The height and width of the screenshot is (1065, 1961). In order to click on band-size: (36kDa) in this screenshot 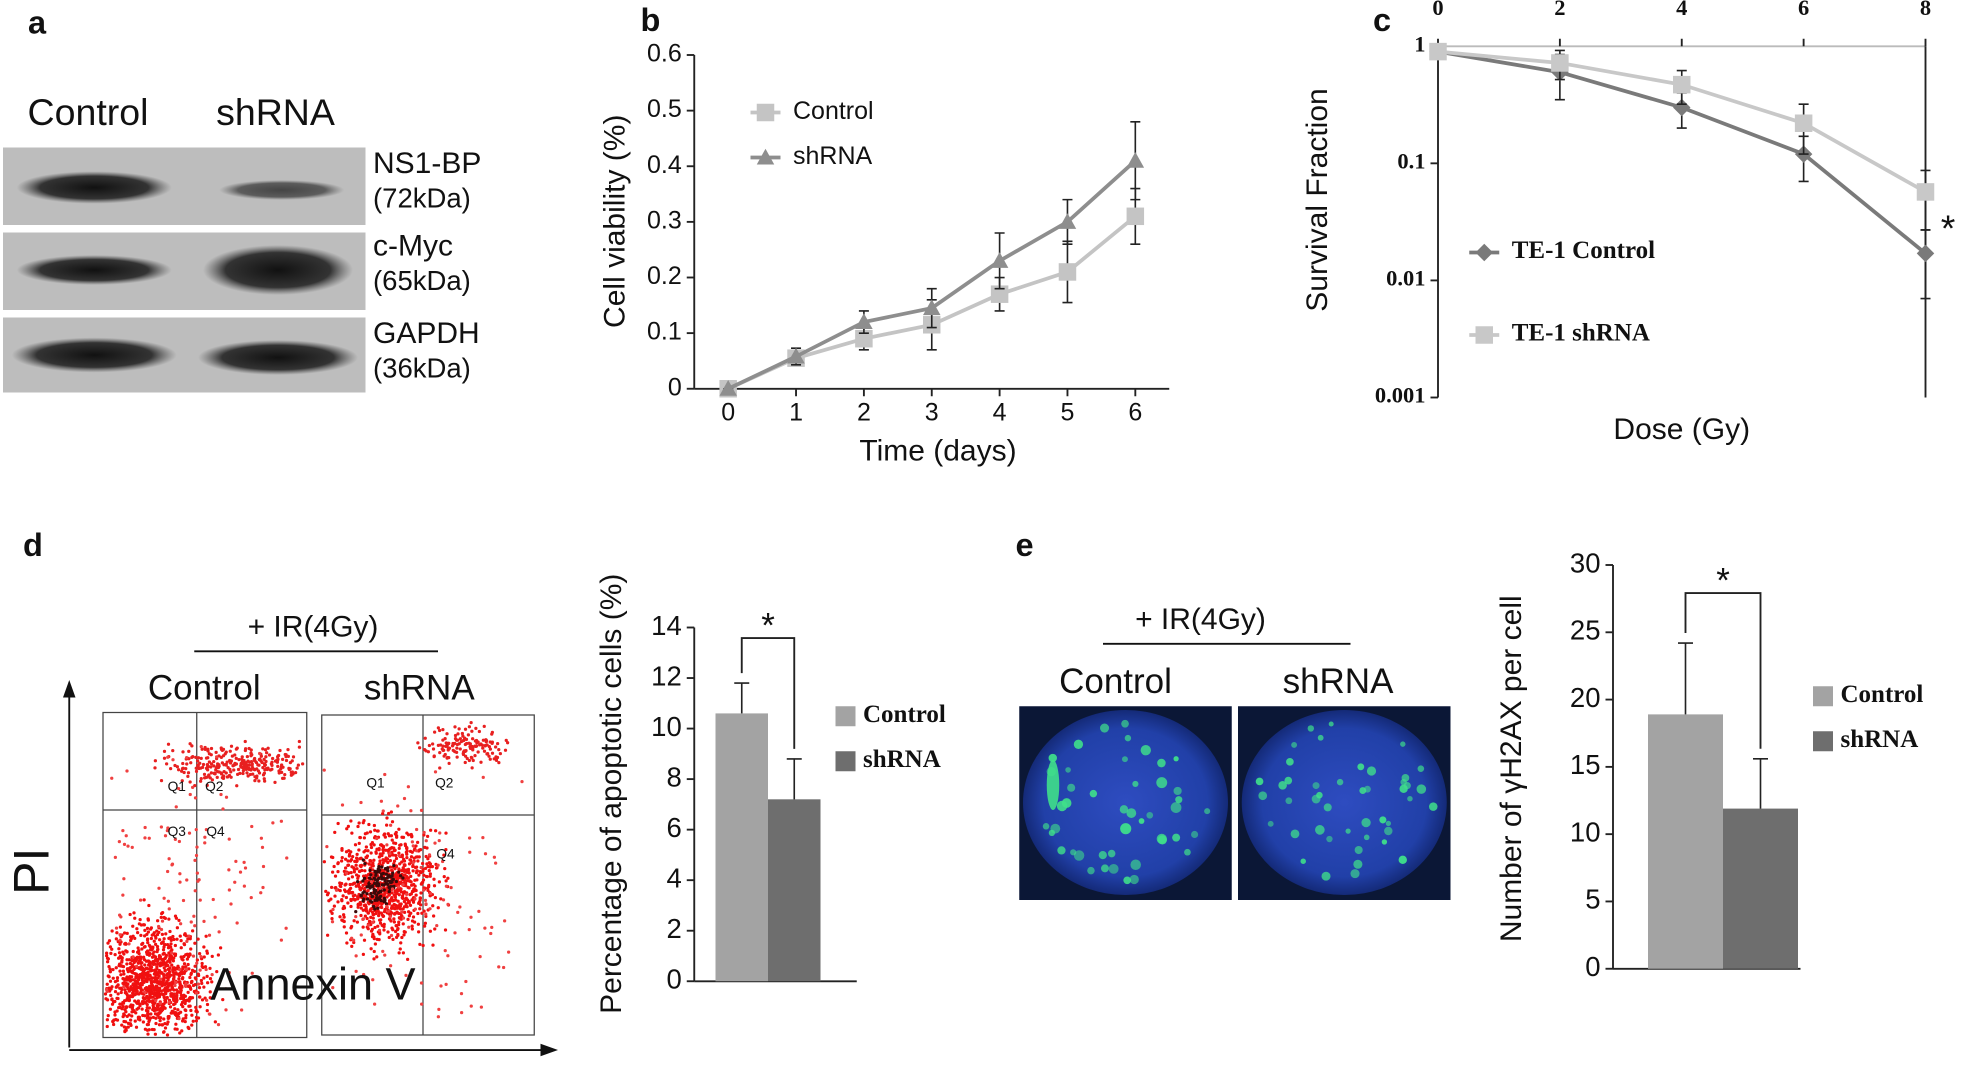, I will do `click(422, 367)`.